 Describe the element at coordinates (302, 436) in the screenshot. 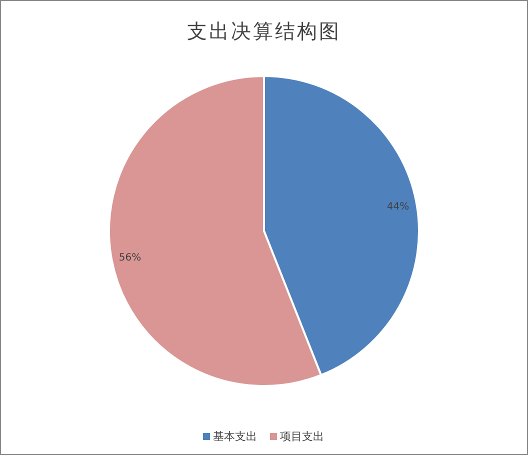

I see `legend-label: 项目支出` at that location.